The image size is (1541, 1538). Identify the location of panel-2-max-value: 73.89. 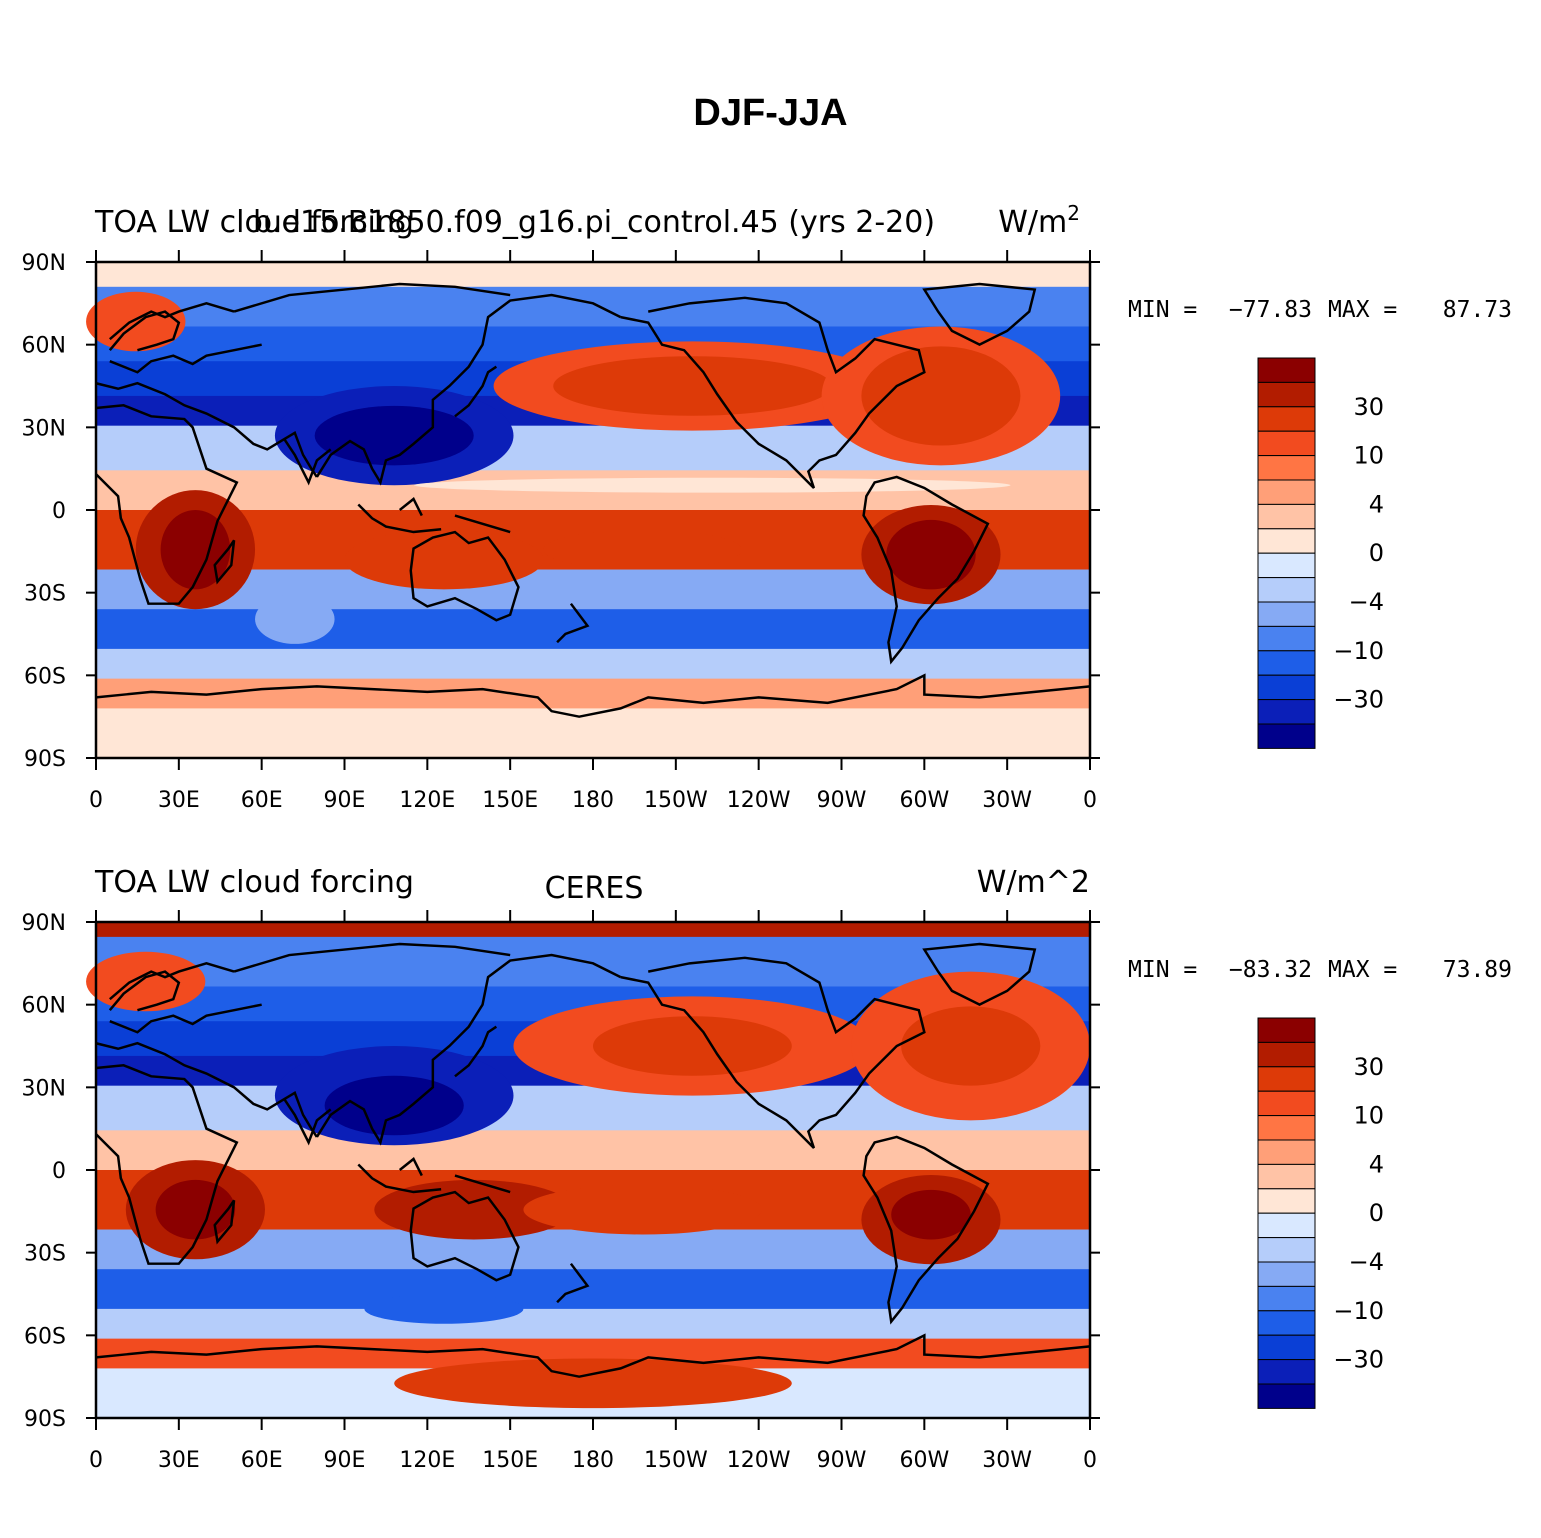
(1477, 970).